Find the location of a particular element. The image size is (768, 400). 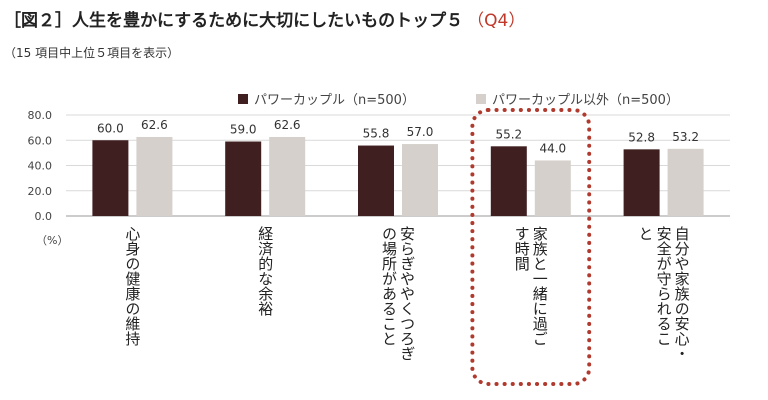

chart-title-block: ［図２］人生を豊かにするために大切にしたいものトップ５ （Q4） is located at coordinates (264, 18).